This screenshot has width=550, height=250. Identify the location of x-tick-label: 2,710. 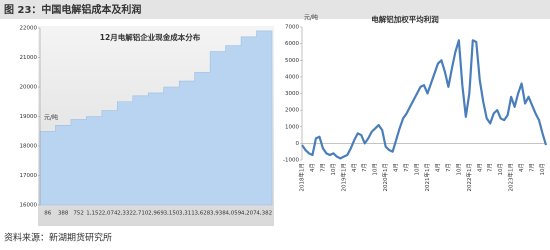
(141, 214).